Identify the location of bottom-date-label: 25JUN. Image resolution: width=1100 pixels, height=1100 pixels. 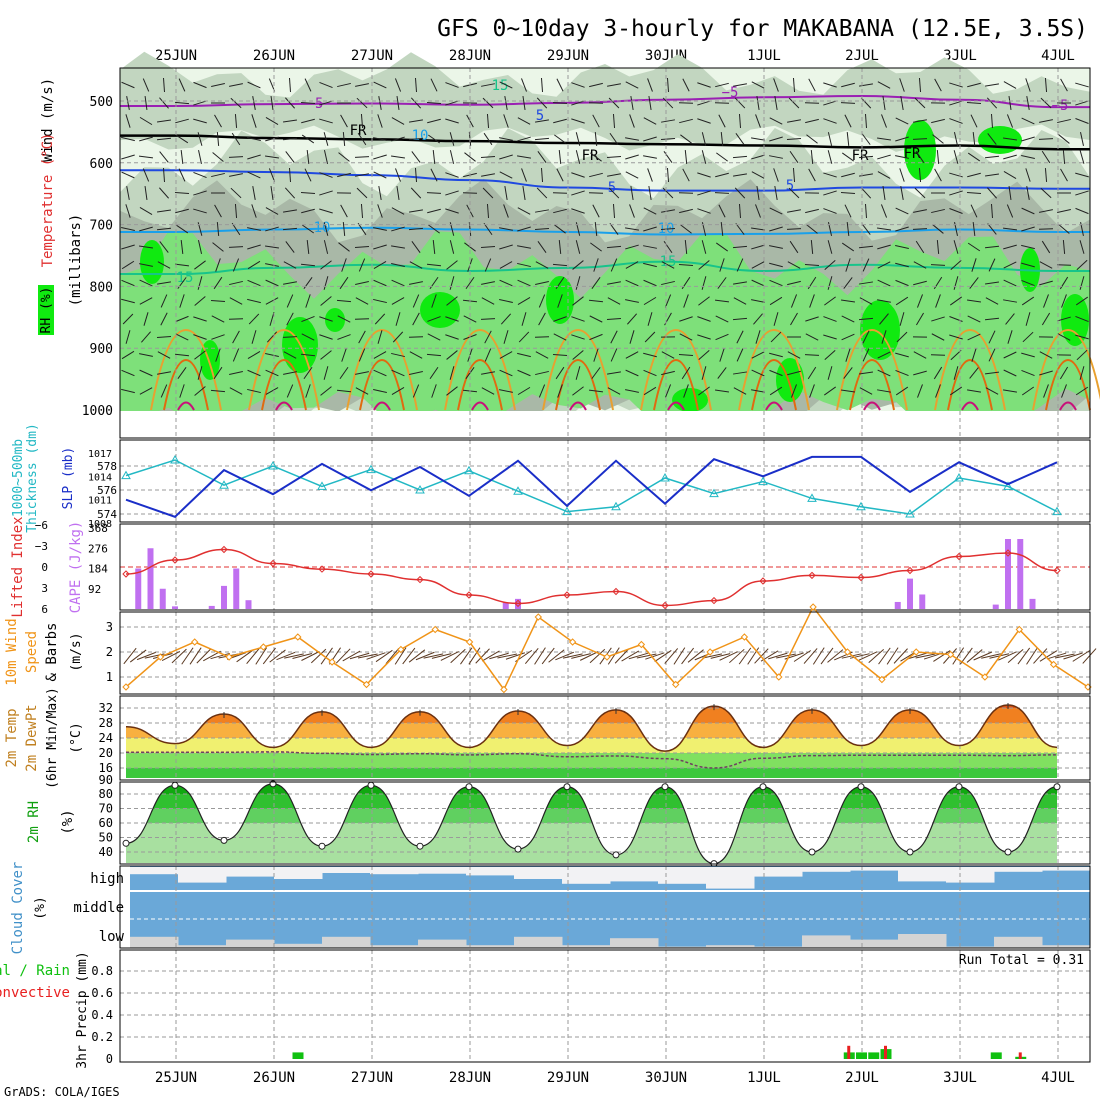
(176, 1078).